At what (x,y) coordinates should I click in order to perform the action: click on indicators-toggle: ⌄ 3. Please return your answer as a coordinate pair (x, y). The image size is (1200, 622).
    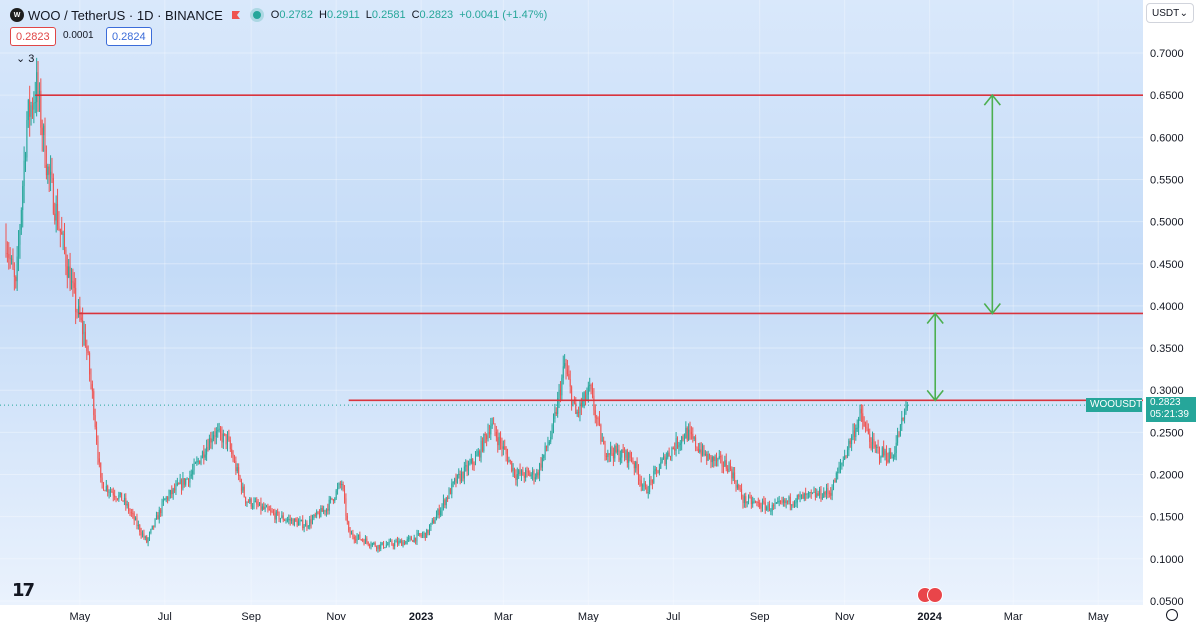
    Looking at the image, I should click on (25, 59).